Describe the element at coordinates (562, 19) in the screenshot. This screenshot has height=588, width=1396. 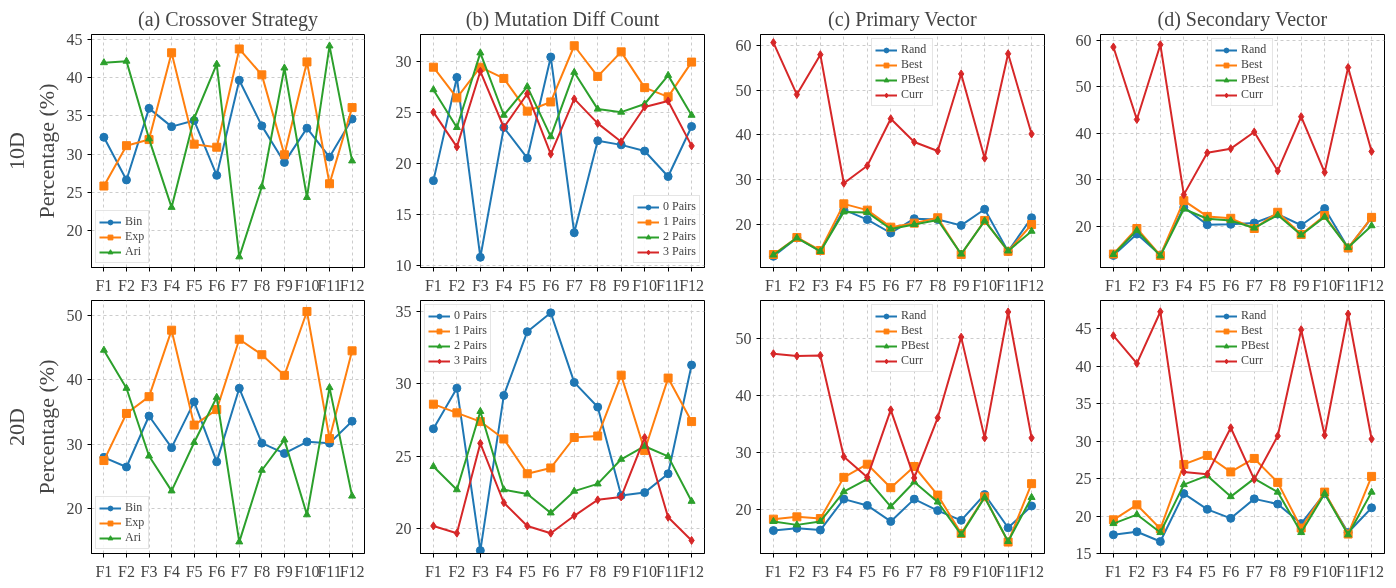
I see `chart-title: (b) Mutation Diff Count` at that location.